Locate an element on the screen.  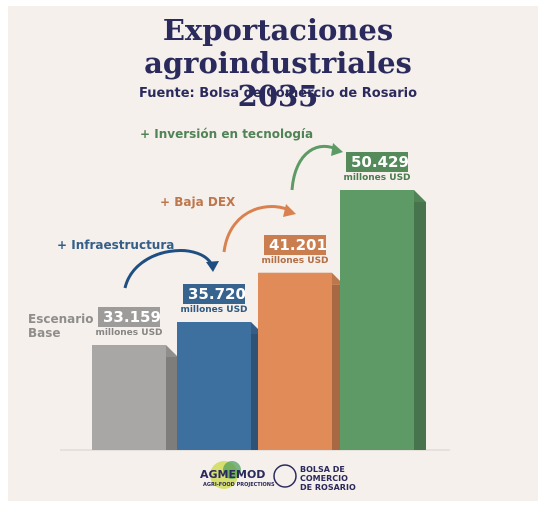
value-label: 41.201 is located at coordinates (295, 244).